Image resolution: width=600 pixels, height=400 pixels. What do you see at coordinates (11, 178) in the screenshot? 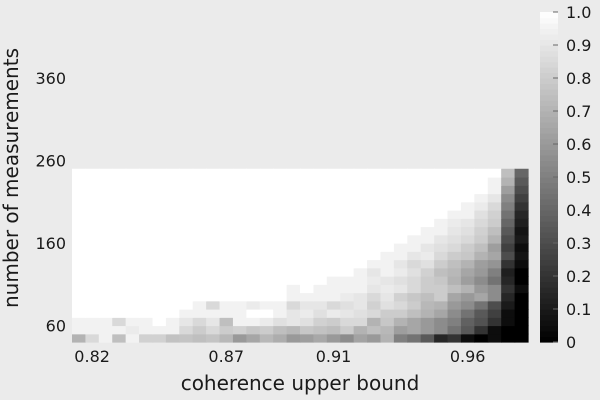
I see `y-axis-label: number of measurements` at bounding box center [11, 178].